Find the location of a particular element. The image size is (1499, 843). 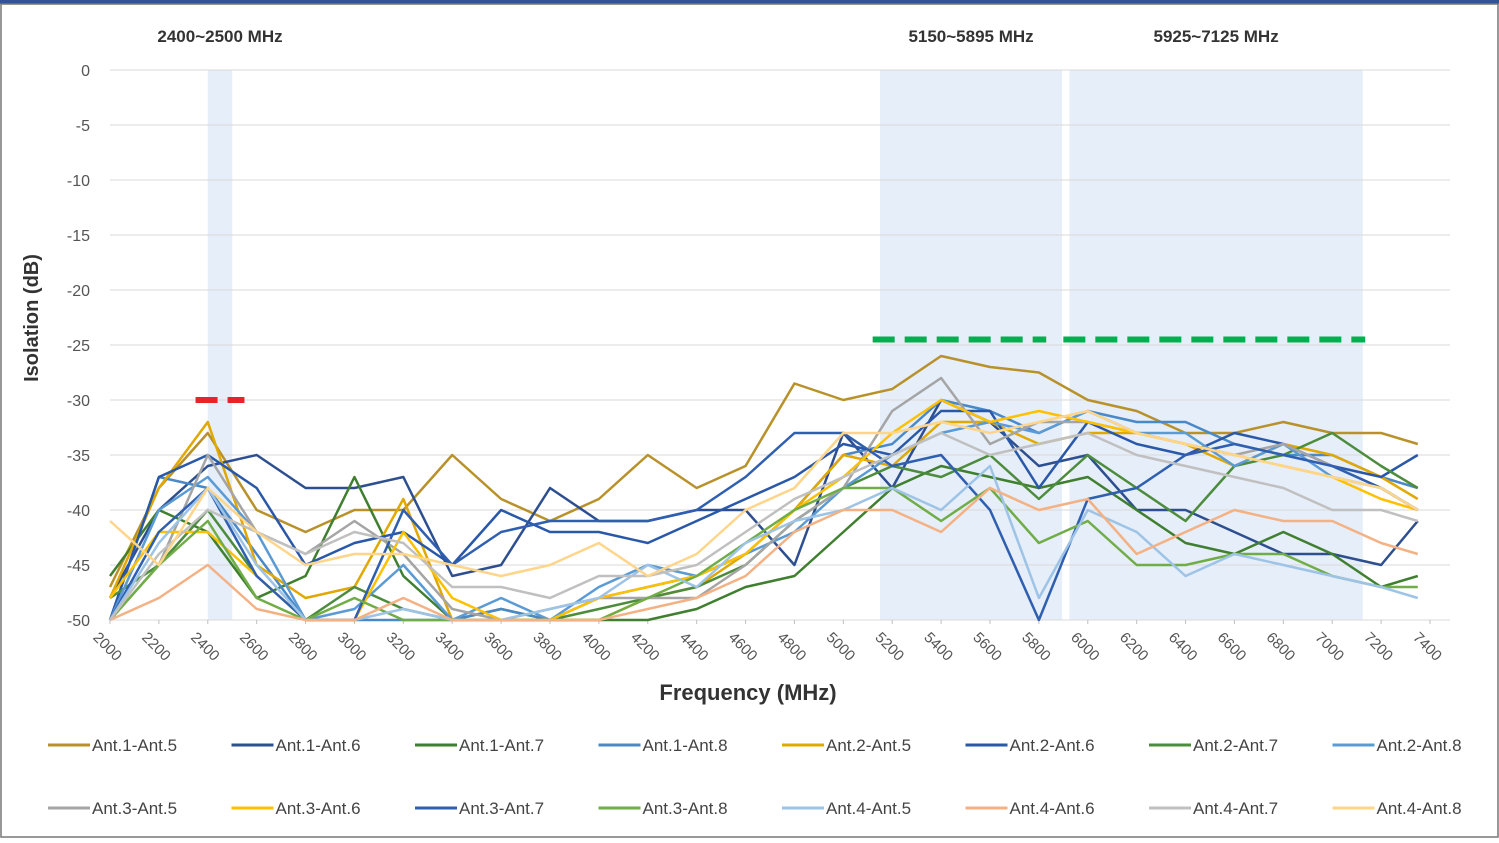

legend-label: Ant.2-Ant.8 is located at coordinates (1419, 745).